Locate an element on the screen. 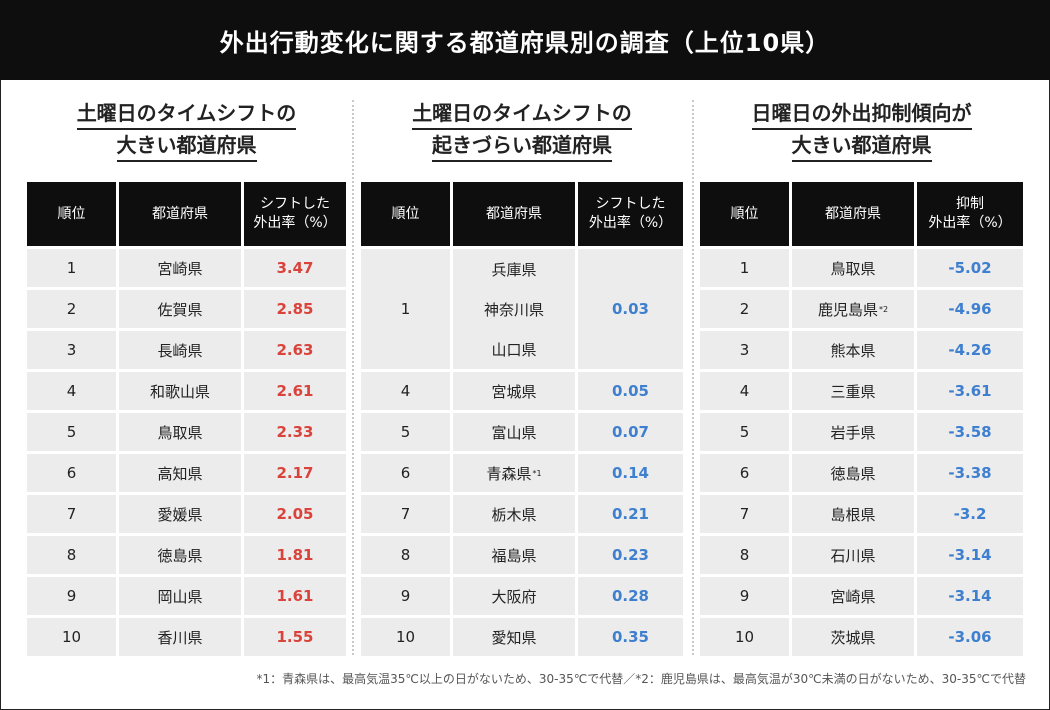 The width and height of the screenshot is (1050, 710). prefecture-cell: 鹿児島県 *2 is located at coordinates (853, 309).